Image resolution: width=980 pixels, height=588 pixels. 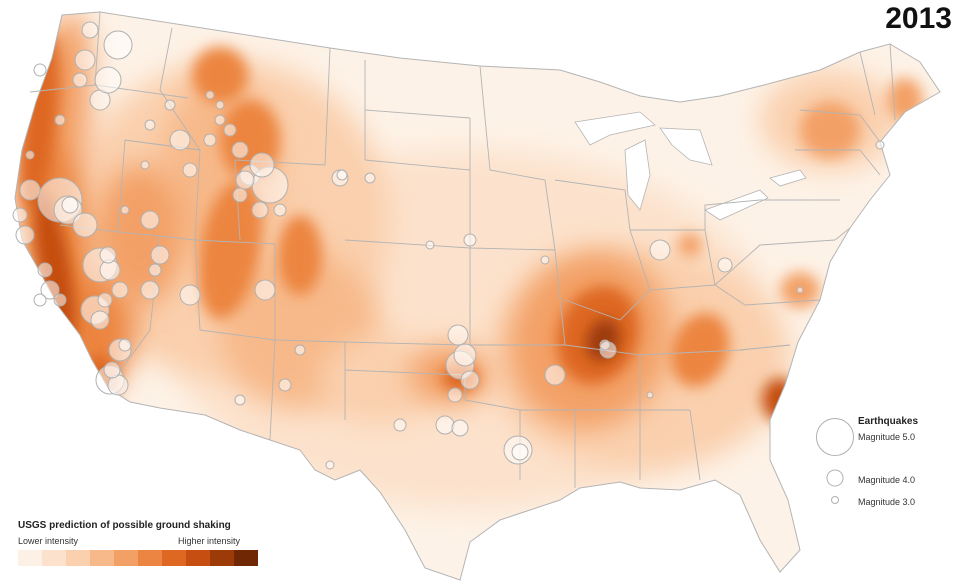 What do you see at coordinates (887, 437) in the screenshot?
I see `earthquake-legend-label-5: Magnitude 5.0` at bounding box center [887, 437].